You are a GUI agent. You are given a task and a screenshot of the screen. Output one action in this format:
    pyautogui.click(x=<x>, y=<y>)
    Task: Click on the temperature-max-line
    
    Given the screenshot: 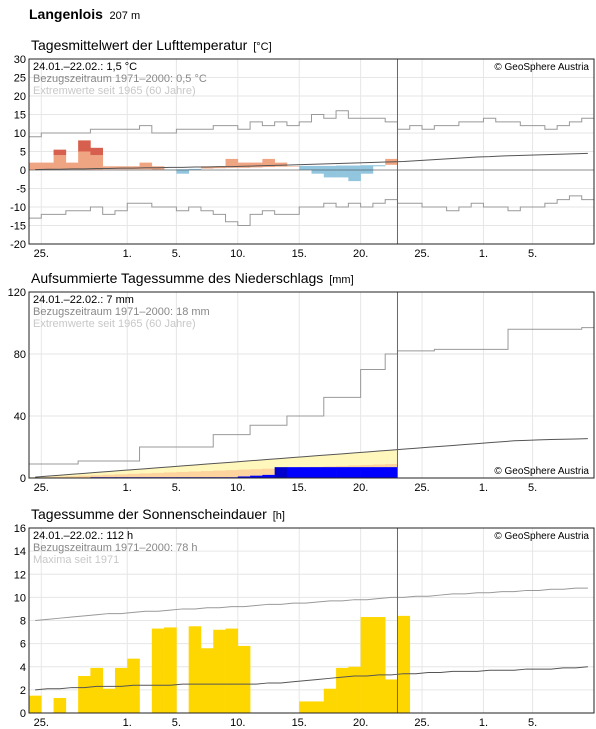 What is the action you would take?
    pyautogui.click(x=311, y=124)
    